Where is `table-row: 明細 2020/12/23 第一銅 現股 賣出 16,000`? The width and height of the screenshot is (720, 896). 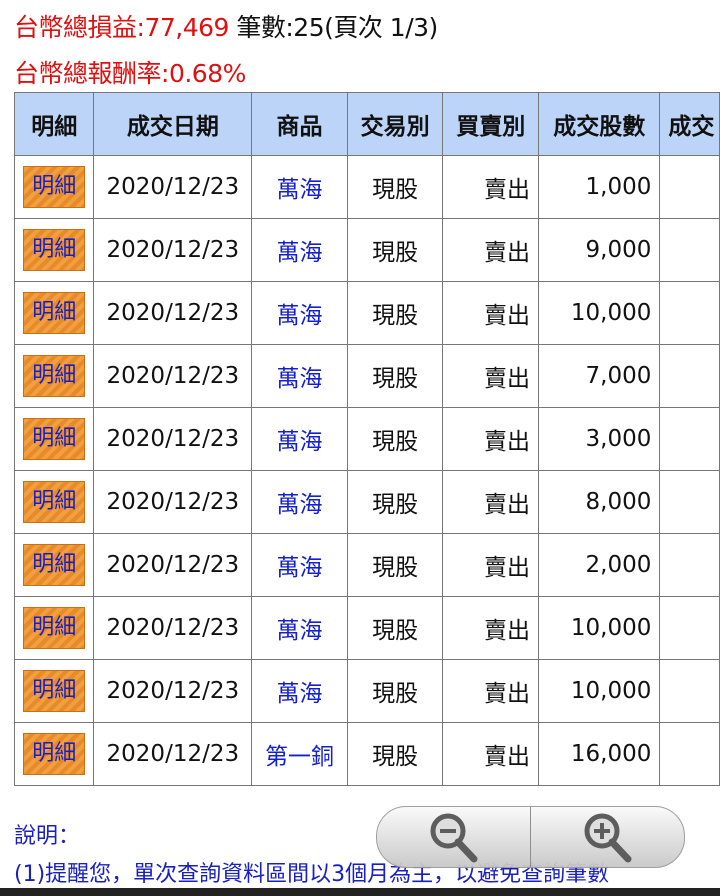
table-row: 明細 2020/12/23 第一銅 現股 賣出 16,000 is located at coordinates (366, 754).